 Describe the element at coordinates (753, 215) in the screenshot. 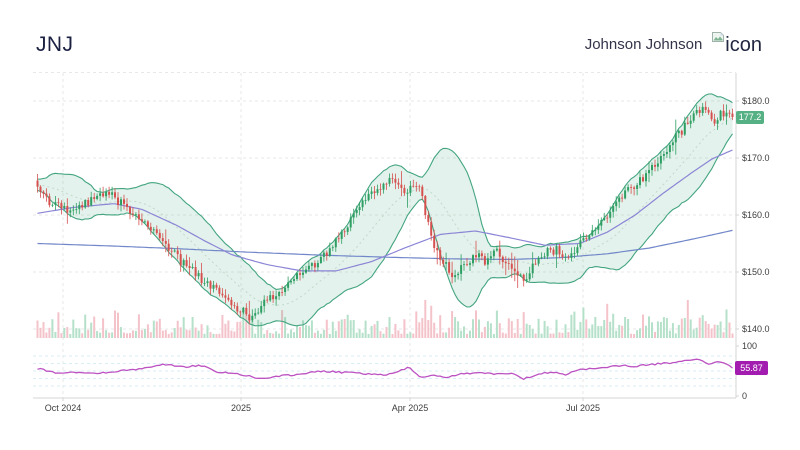

I see `price-axis: $180.0 $170.0 $160.0 $150.0 $140.0` at that location.